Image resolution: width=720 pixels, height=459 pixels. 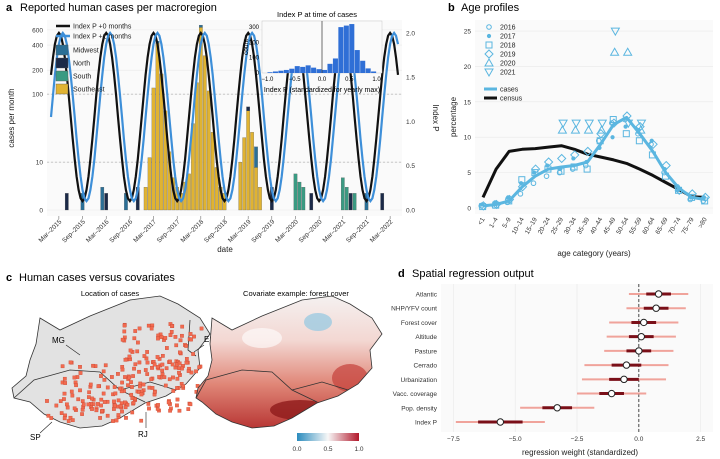 I want to click on predictor-label: Index P, so click(x=426, y=423).